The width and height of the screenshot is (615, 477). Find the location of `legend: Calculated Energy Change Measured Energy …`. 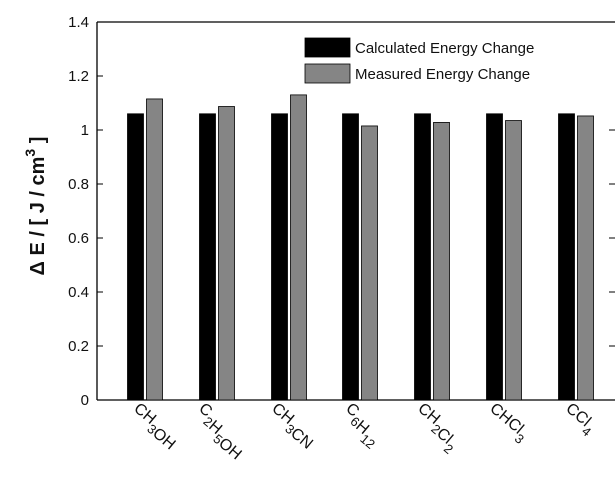

legend: Calculated Energy Change Measured Energy … is located at coordinates (455, 59).